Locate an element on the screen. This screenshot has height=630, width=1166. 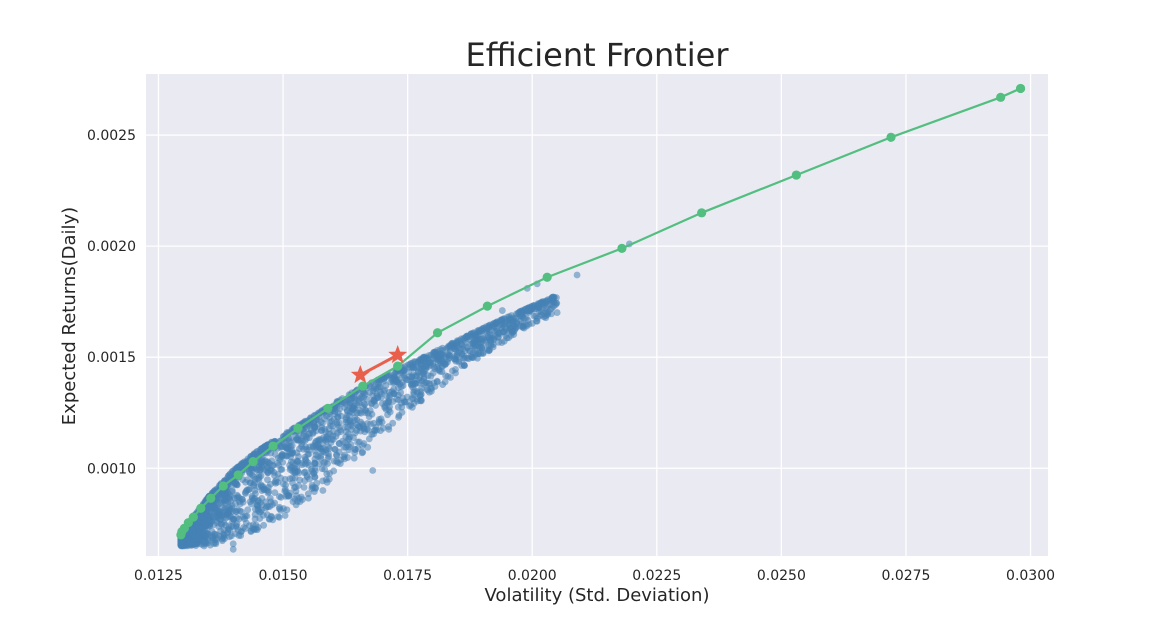
optimal-portfolios is located at coordinates (379, 364).